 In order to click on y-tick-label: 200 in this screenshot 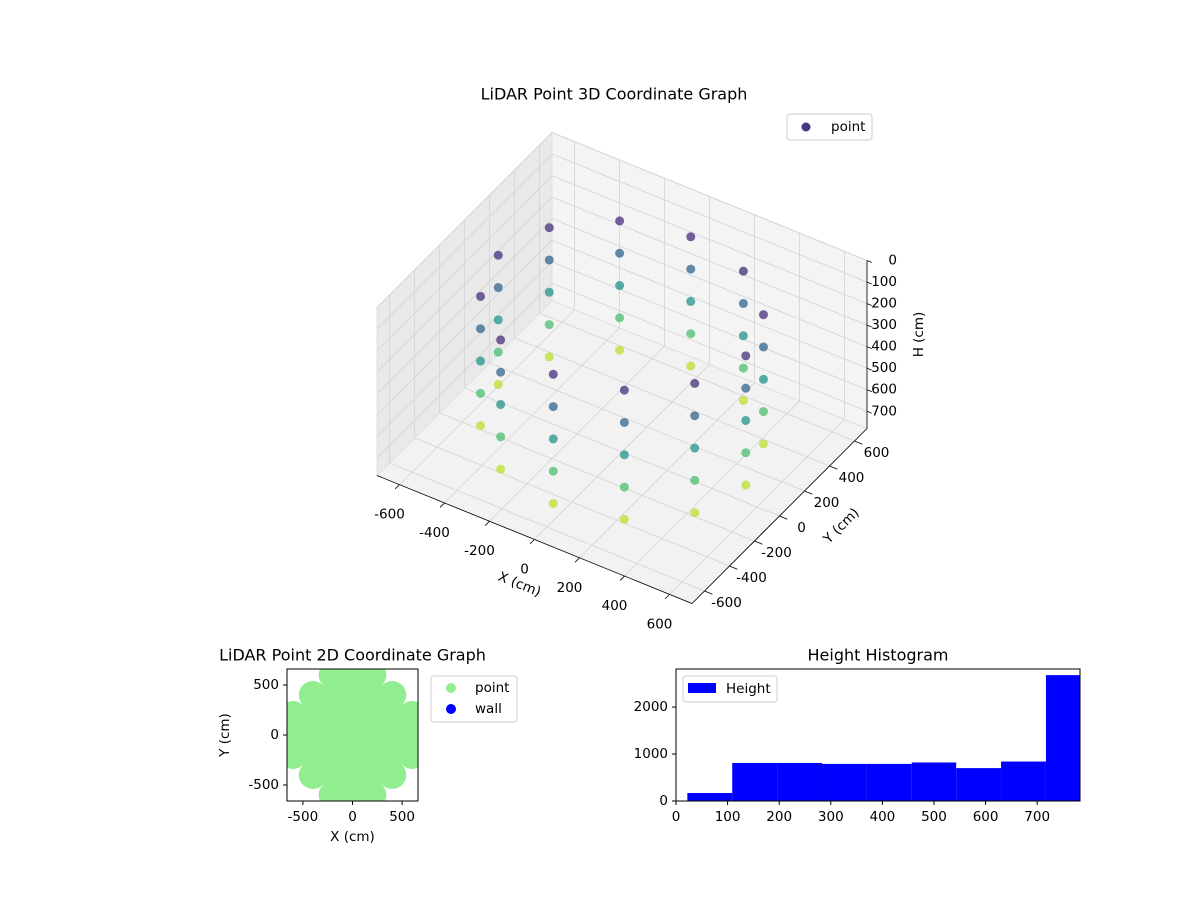, I will do `click(827, 503)`.